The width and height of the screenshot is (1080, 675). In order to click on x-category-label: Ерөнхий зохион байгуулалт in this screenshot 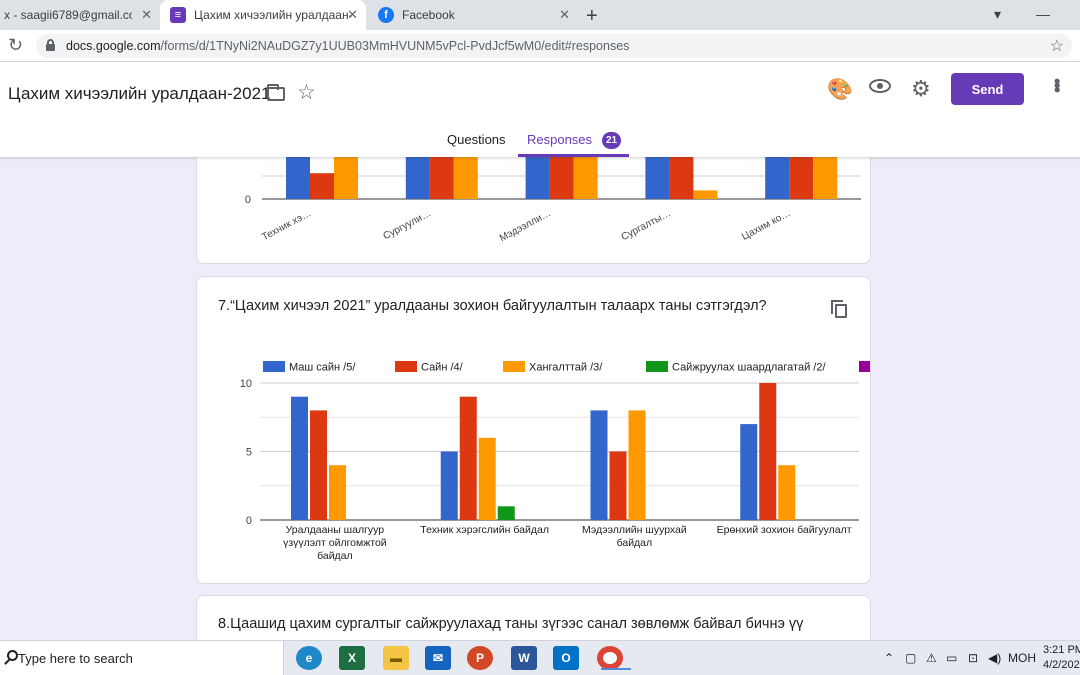, I will do `click(784, 530)`.